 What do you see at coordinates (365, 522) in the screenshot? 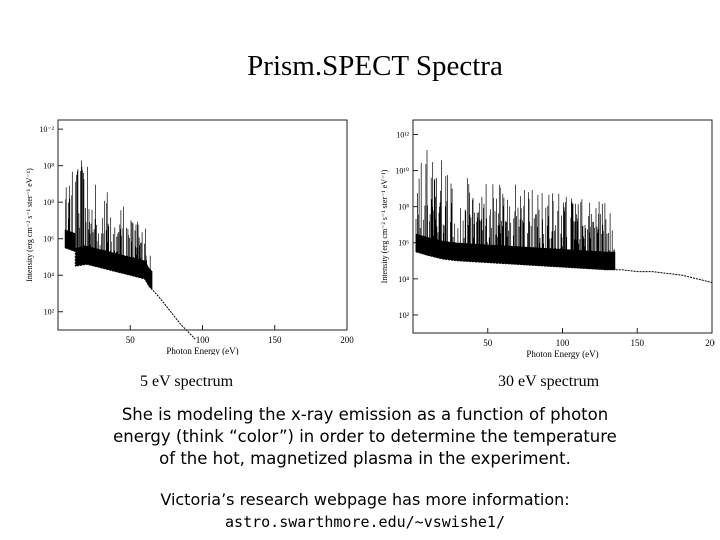
I see `webpage-url: astro.swarthmore.edu/~vswishe1/` at bounding box center [365, 522].